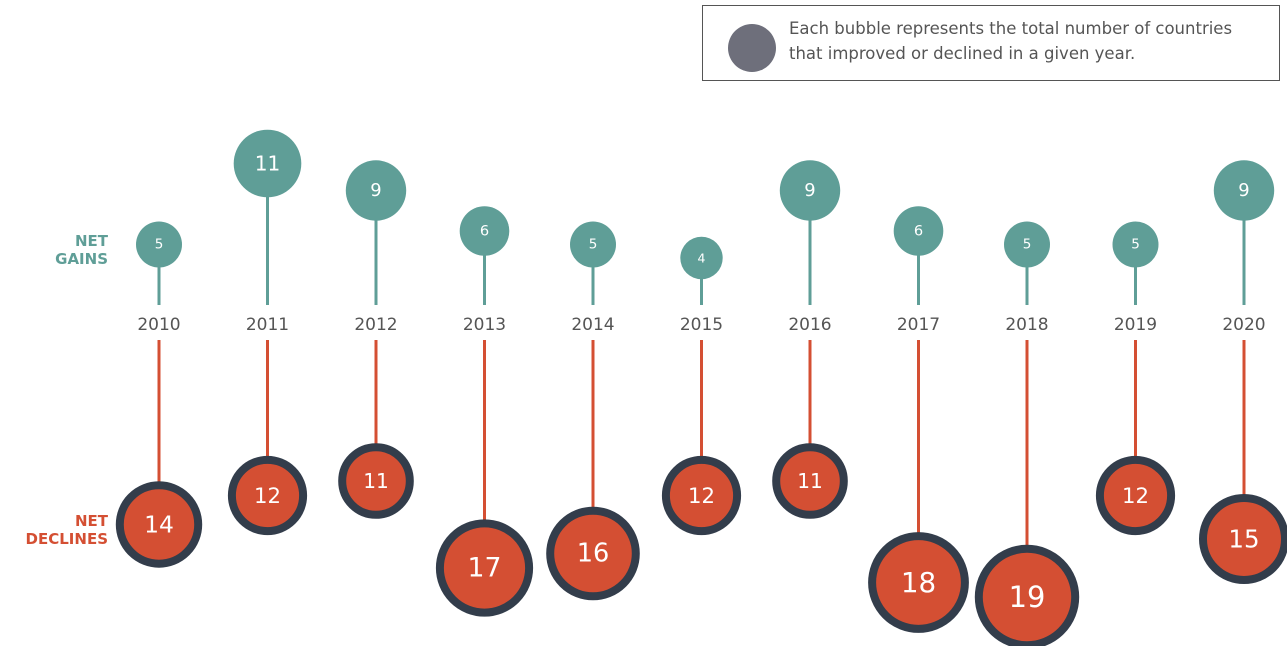 This screenshot has width=1287, height=646. I want to click on x-tick-label: 2014, so click(592, 325).